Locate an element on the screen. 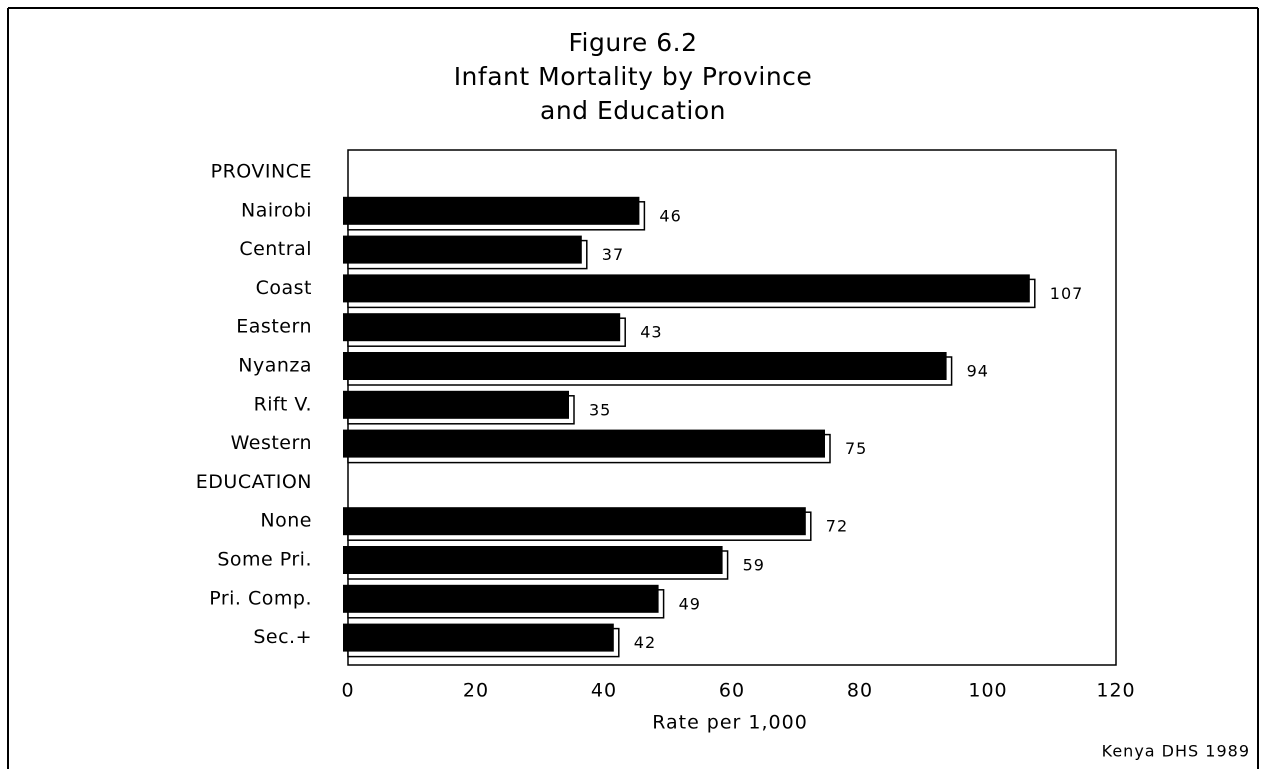 The height and width of the screenshot is (769, 1266). value-label: 94 is located at coordinates (978, 371).